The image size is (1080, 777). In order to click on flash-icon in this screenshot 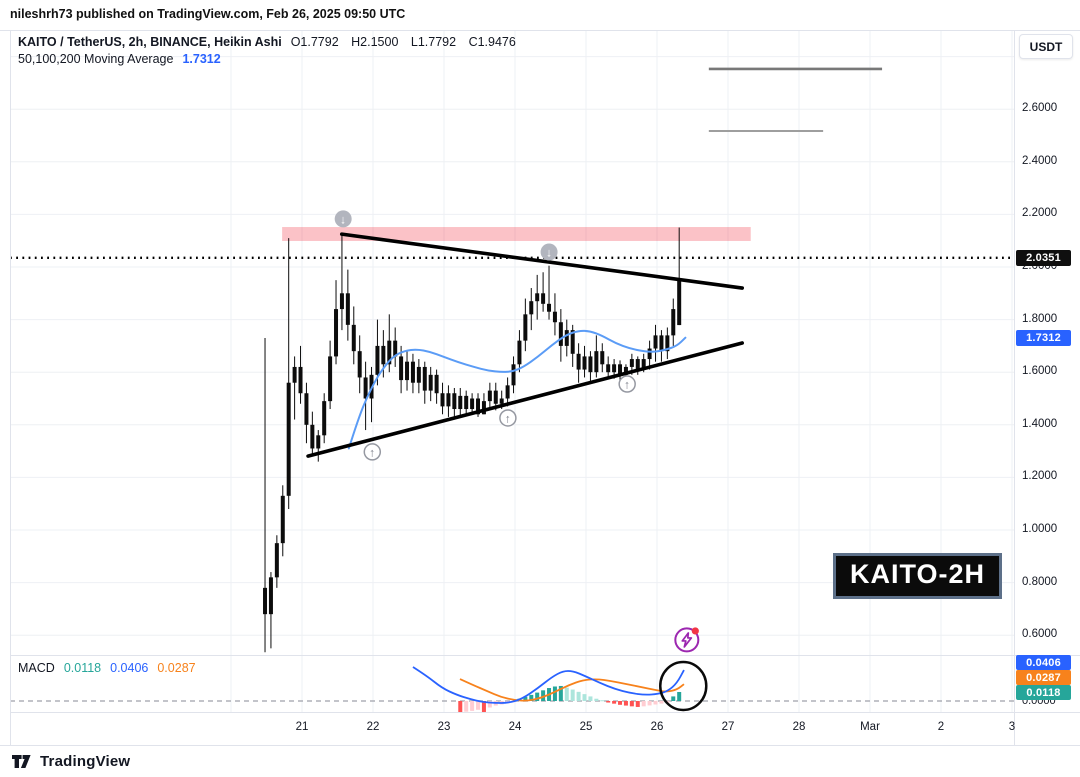, I will do `click(687, 640)`.